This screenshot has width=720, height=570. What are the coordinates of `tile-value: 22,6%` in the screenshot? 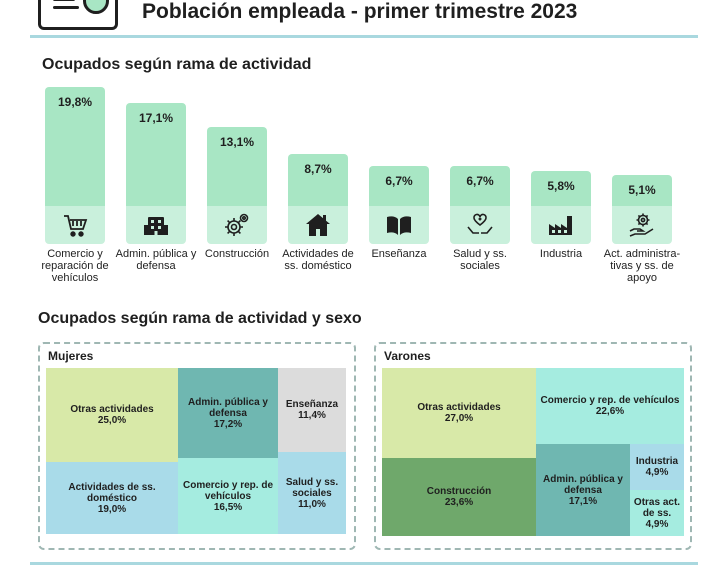 It's located at (610, 411).